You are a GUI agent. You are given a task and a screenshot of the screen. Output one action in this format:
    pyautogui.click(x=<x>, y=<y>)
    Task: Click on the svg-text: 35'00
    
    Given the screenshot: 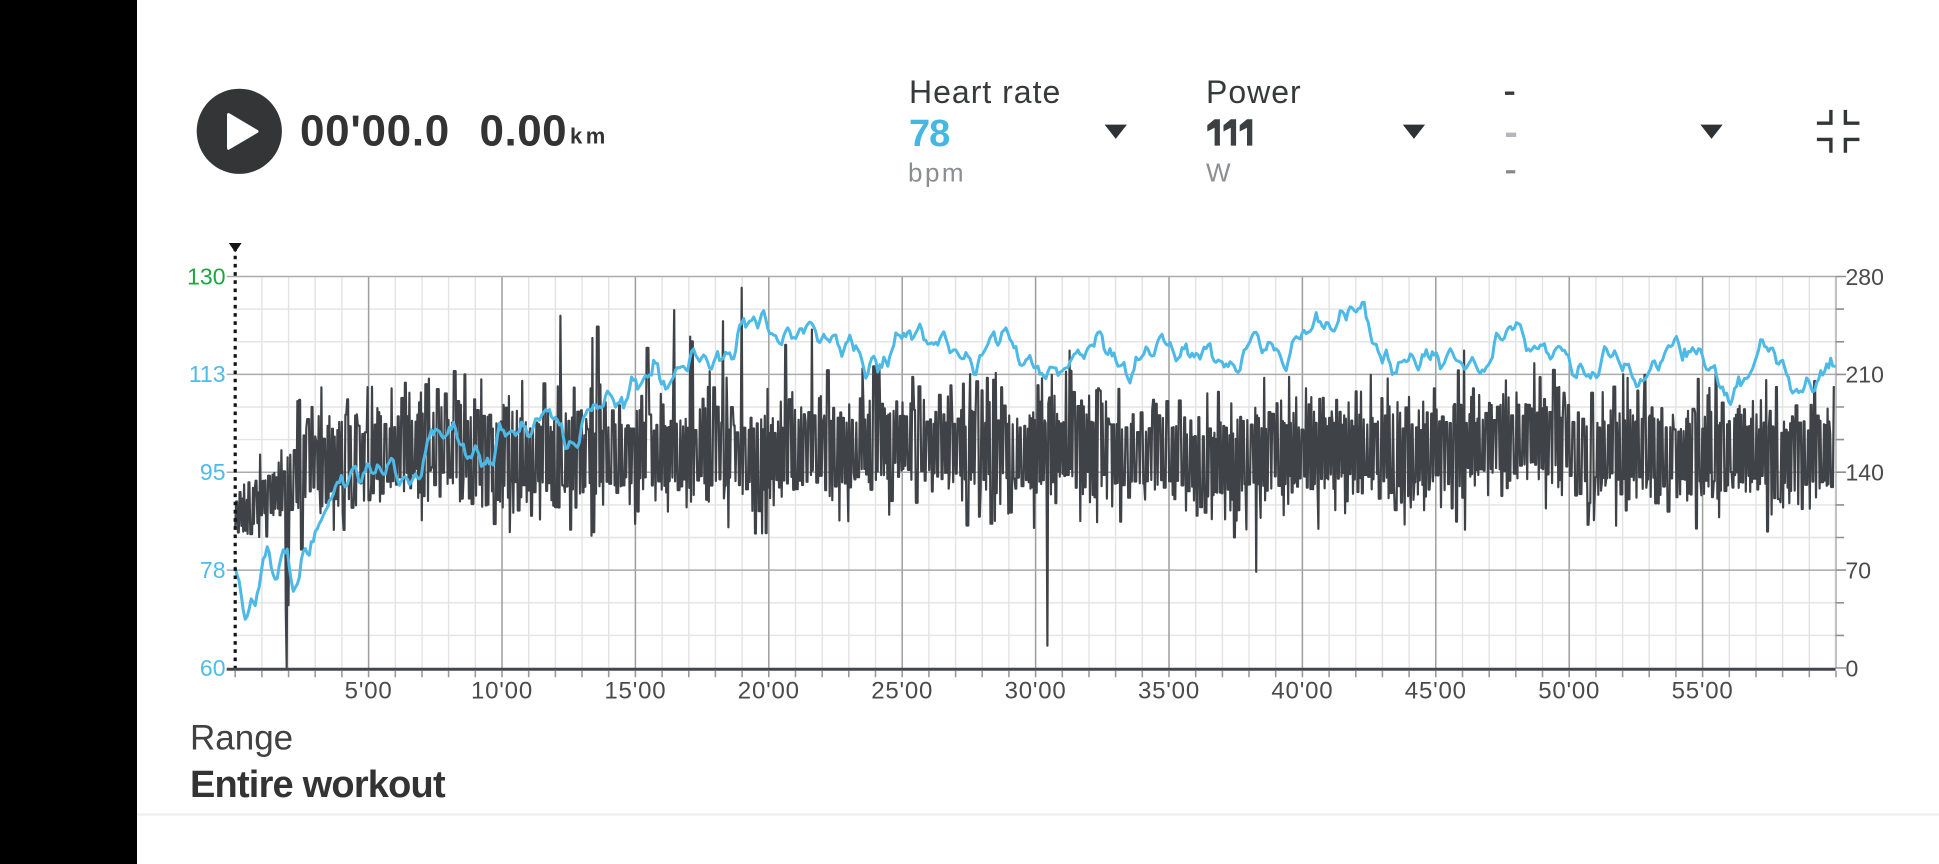 What is the action you would take?
    pyautogui.click(x=1169, y=691)
    